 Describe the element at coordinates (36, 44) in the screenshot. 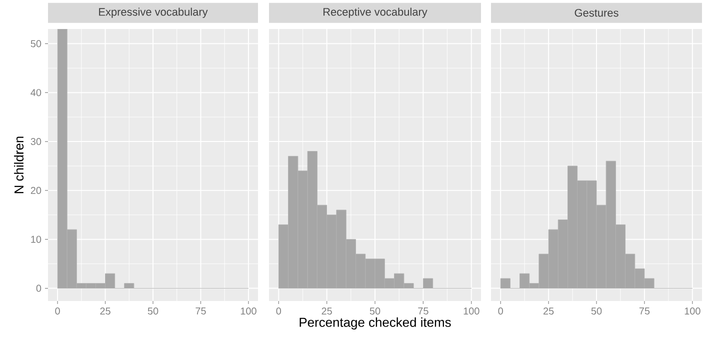

I see `y-tick-label: 50` at that location.